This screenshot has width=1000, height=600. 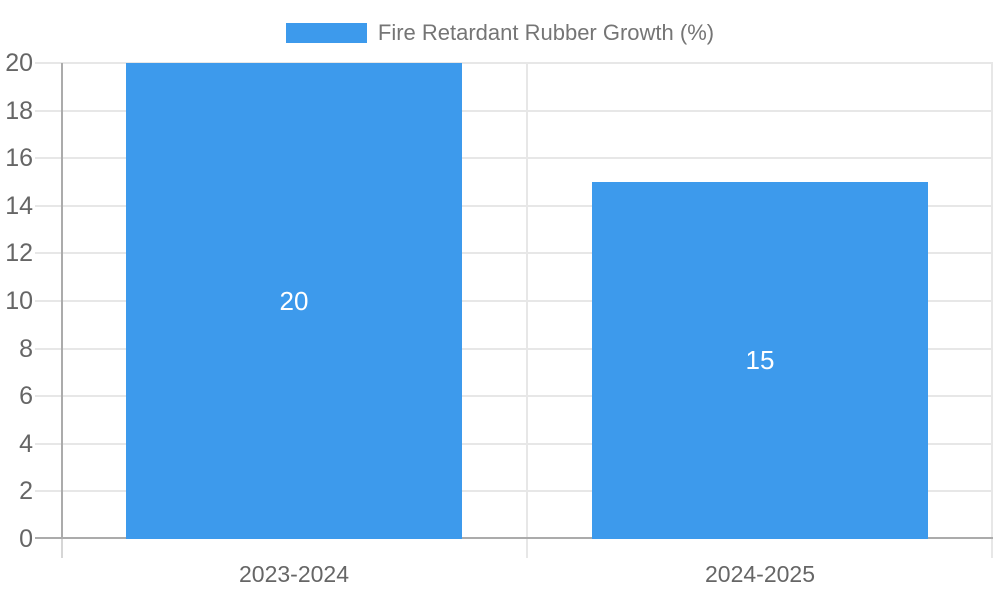 I want to click on y-axis-label: 6, so click(x=26, y=396).